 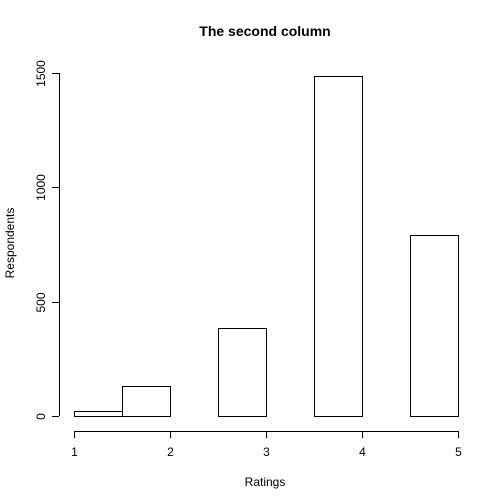 What do you see at coordinates (47, 240) in the screenshot?
I see `y-axis: 0 500 1000 1500` at bounding box center [47, 240].